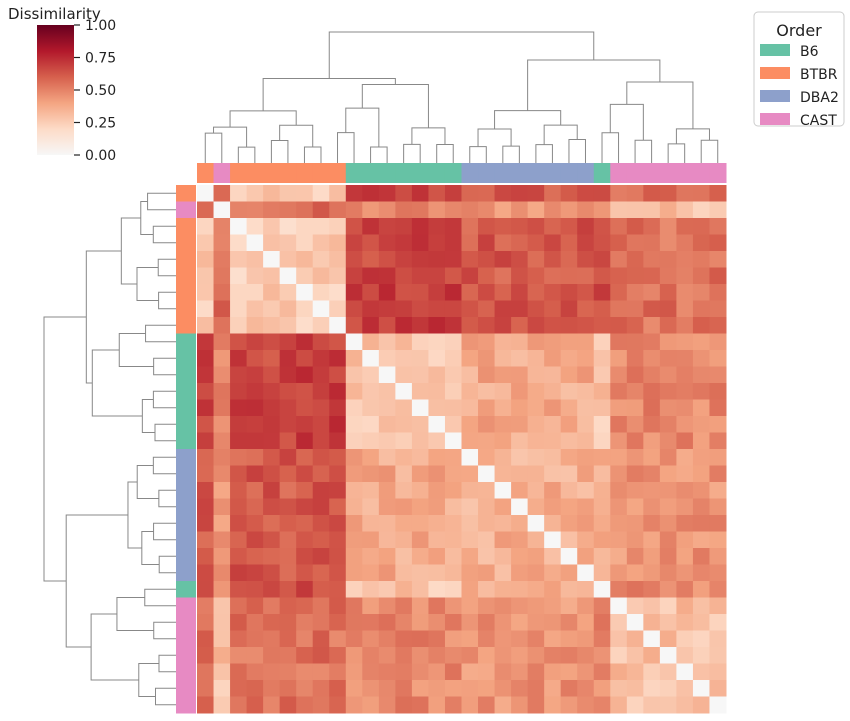 The width and height of the screenshot is (850, 721). What do you see at coordinates (818, 121) in the screenshot?
I see `legend-label: CAST` at bounding box center [818, 121].